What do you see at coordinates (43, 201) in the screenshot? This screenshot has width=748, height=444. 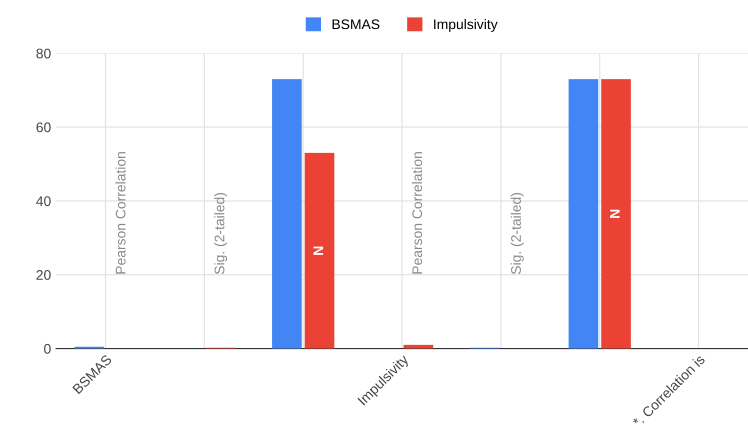 I see `y-tick-label: 40` at bounding box center [43, 201].